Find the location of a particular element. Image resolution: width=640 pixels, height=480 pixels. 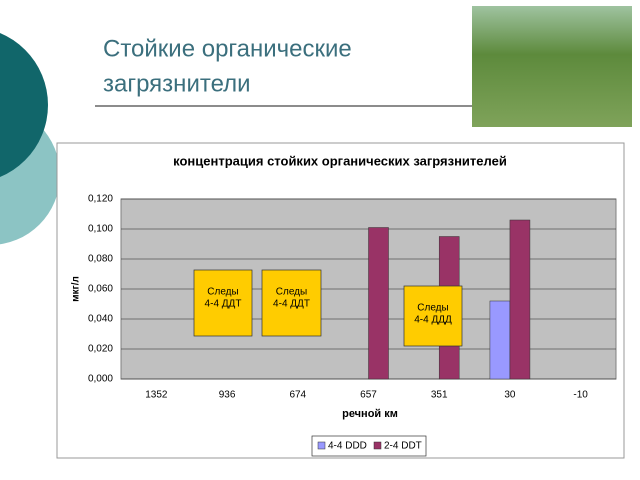

y-tick-label: 0,080 is located at coordinates (100, 259).